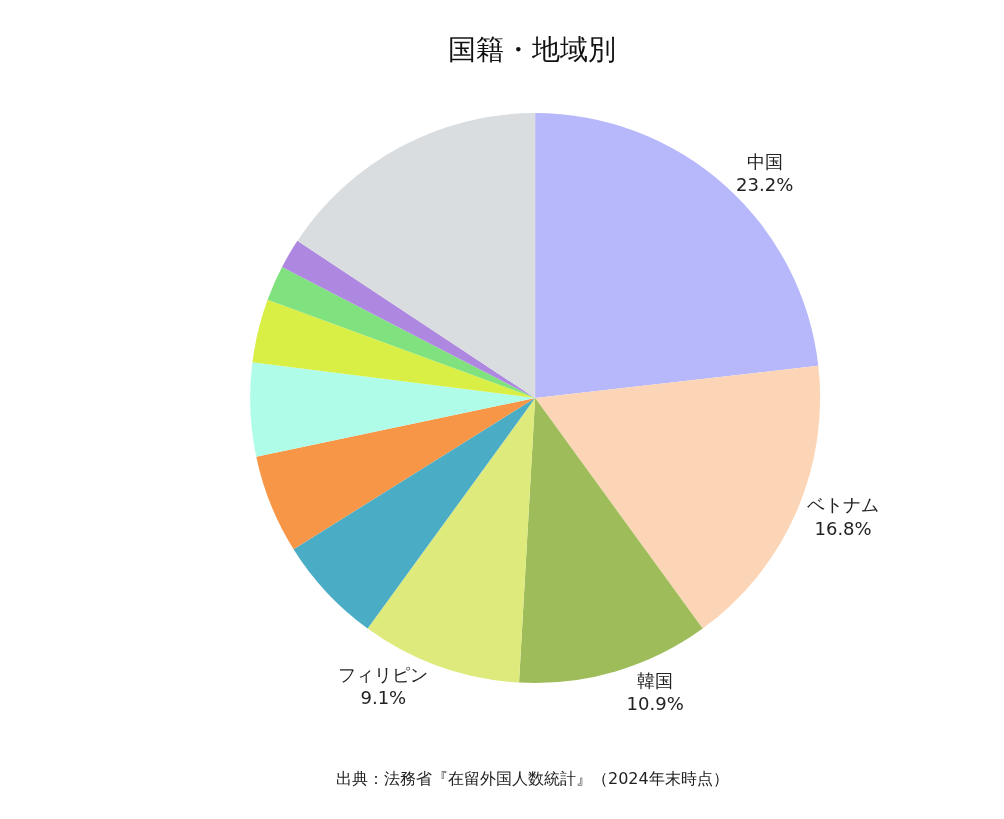 Image resolution: width=1004 pixels, height=819 pixels. Describe the element at coordinates (655, 680) in the screenshot. I see `slice-label: 韓国` at that location.